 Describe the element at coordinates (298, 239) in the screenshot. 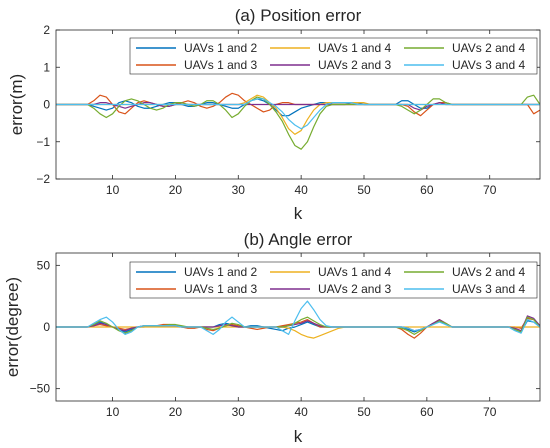

I see `chart-title: (b) Angle error` at that location.